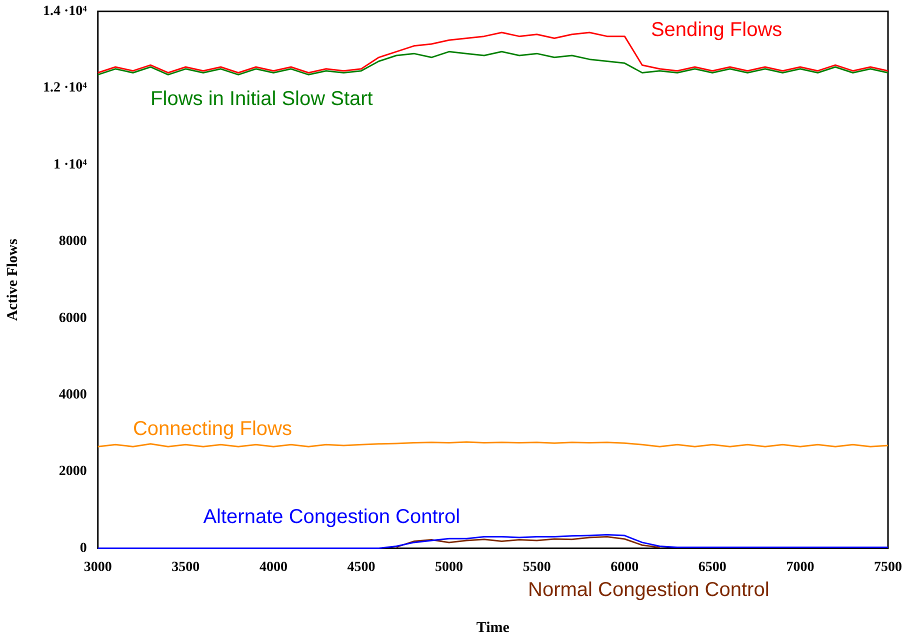 Image resolution: width=906 pixels, height=641 pixels. Describe the element at coordinates (649, 589) in the screenshot. I see `series-label: Normal Congestion Control` at that location.